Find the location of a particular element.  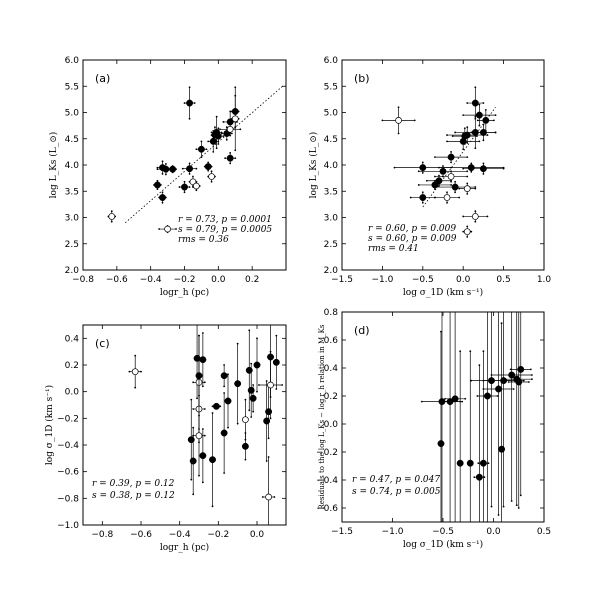

y-tick-label: 5.0 is located at coordinates (331, 114).